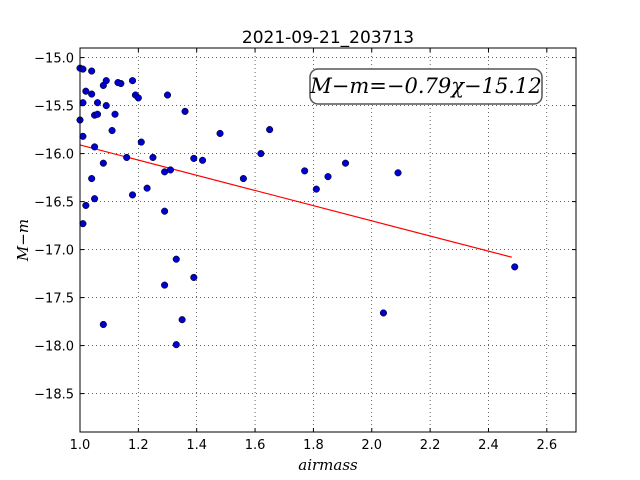  What do you see at coordinates (430, 445) in the screenshot?
I see `x-tick-label: 2.2` at bounding box center [430, 445].